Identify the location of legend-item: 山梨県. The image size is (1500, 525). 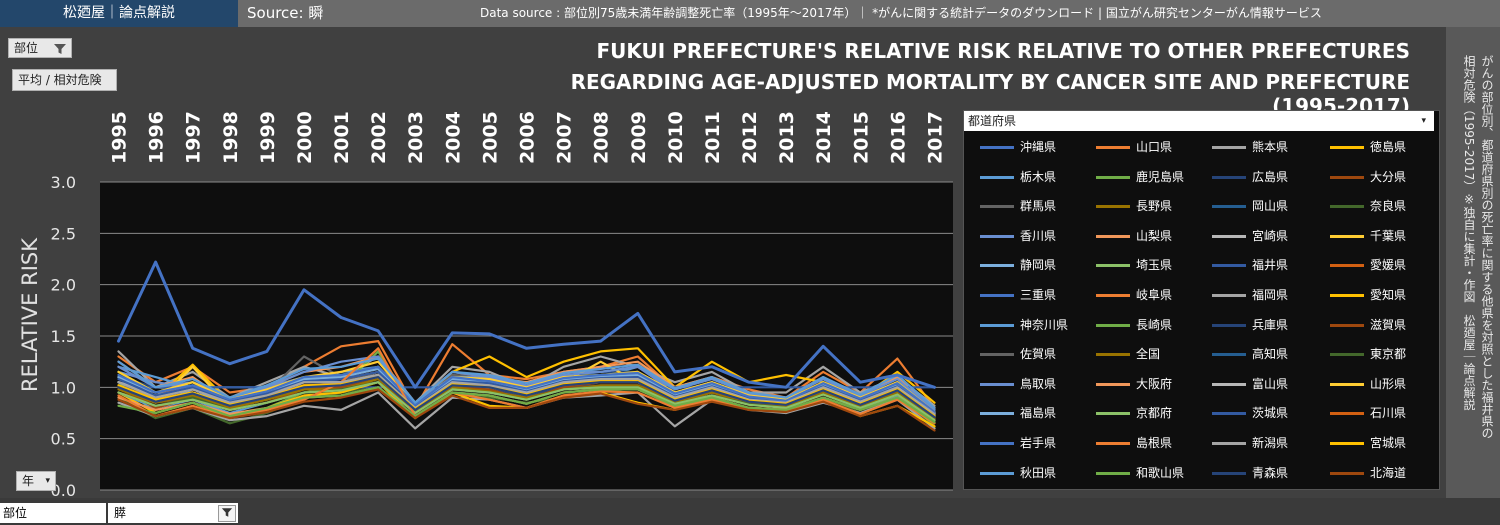
(1134, 236).